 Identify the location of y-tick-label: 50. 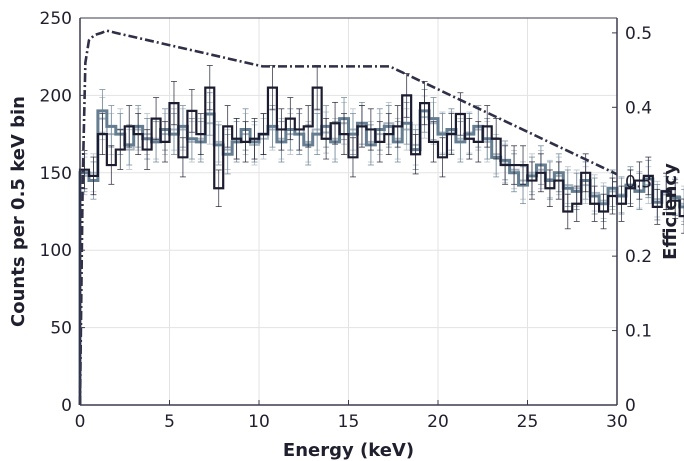
(61, 329).